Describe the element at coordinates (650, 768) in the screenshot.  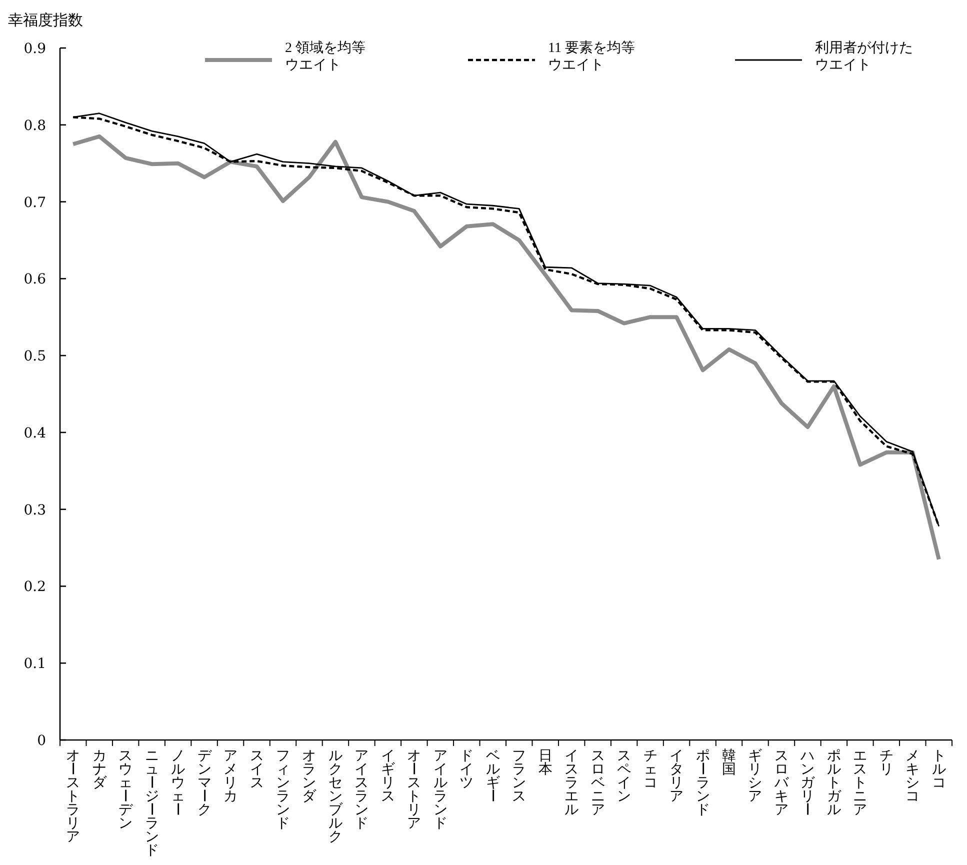
I see `x-tick-label: チェコ` at that location.